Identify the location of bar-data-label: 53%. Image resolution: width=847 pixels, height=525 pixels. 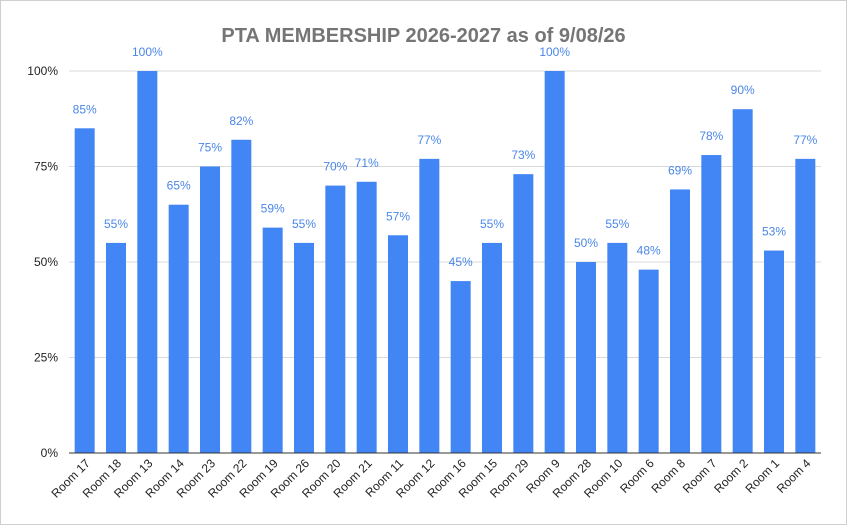
(774, 232).